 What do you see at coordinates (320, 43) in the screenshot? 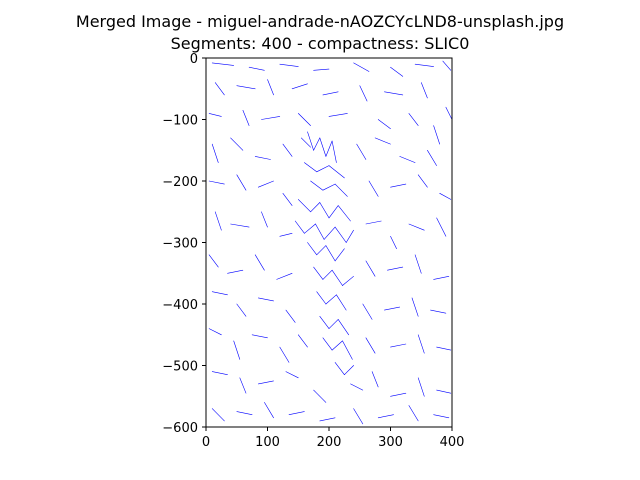
I see `chart-title-line2: Segments: 400 - compactness: SLIC0` at bounding box center [320, 43].